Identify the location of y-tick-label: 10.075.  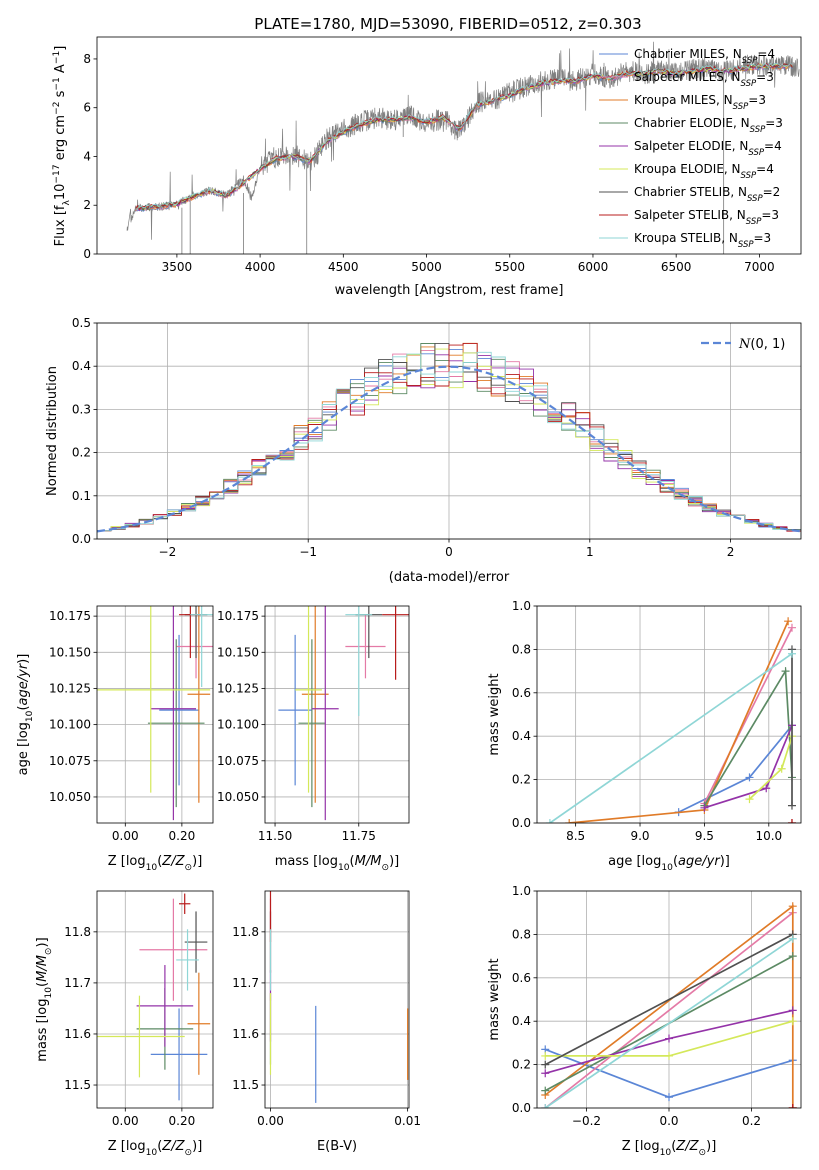
(70, 761).